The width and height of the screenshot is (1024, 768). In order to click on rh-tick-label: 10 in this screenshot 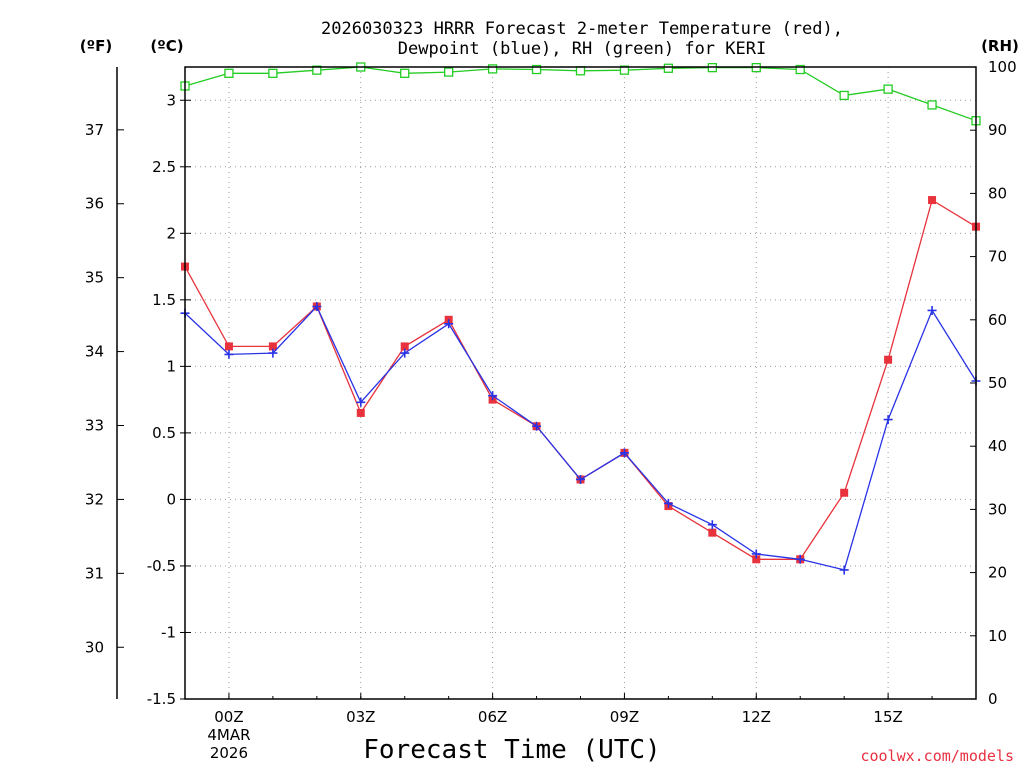, I will do `click(997, 636)`.